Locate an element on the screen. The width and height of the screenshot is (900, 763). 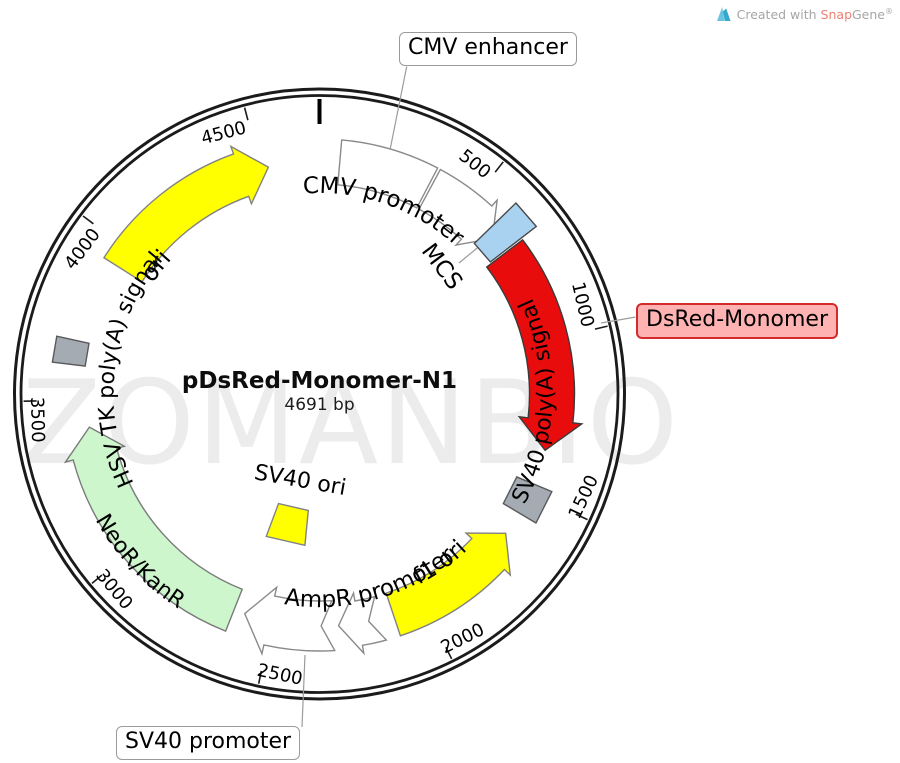
feature-mcs is located at coordinates (505, 232).